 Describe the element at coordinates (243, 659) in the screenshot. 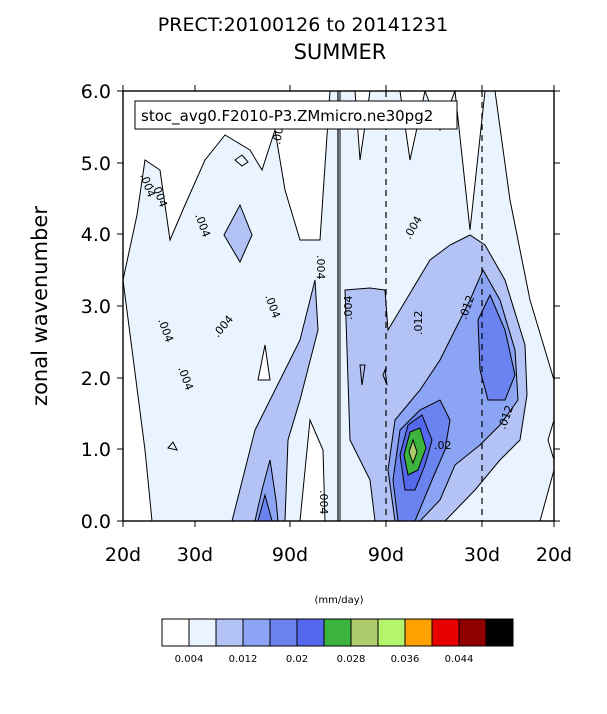

I see `colorbar-label: 0.012` at that location.